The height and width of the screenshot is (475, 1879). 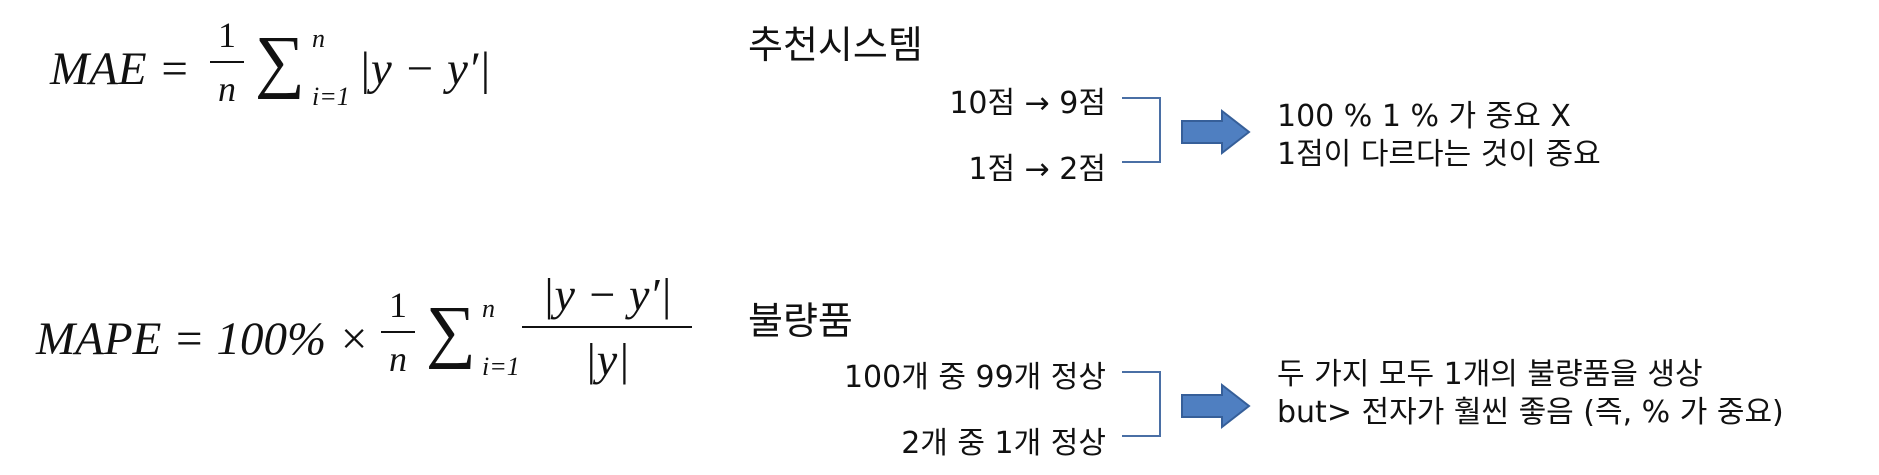 I want to click on mape-ratio-denominator: |y|, so click(x=607, y=359).